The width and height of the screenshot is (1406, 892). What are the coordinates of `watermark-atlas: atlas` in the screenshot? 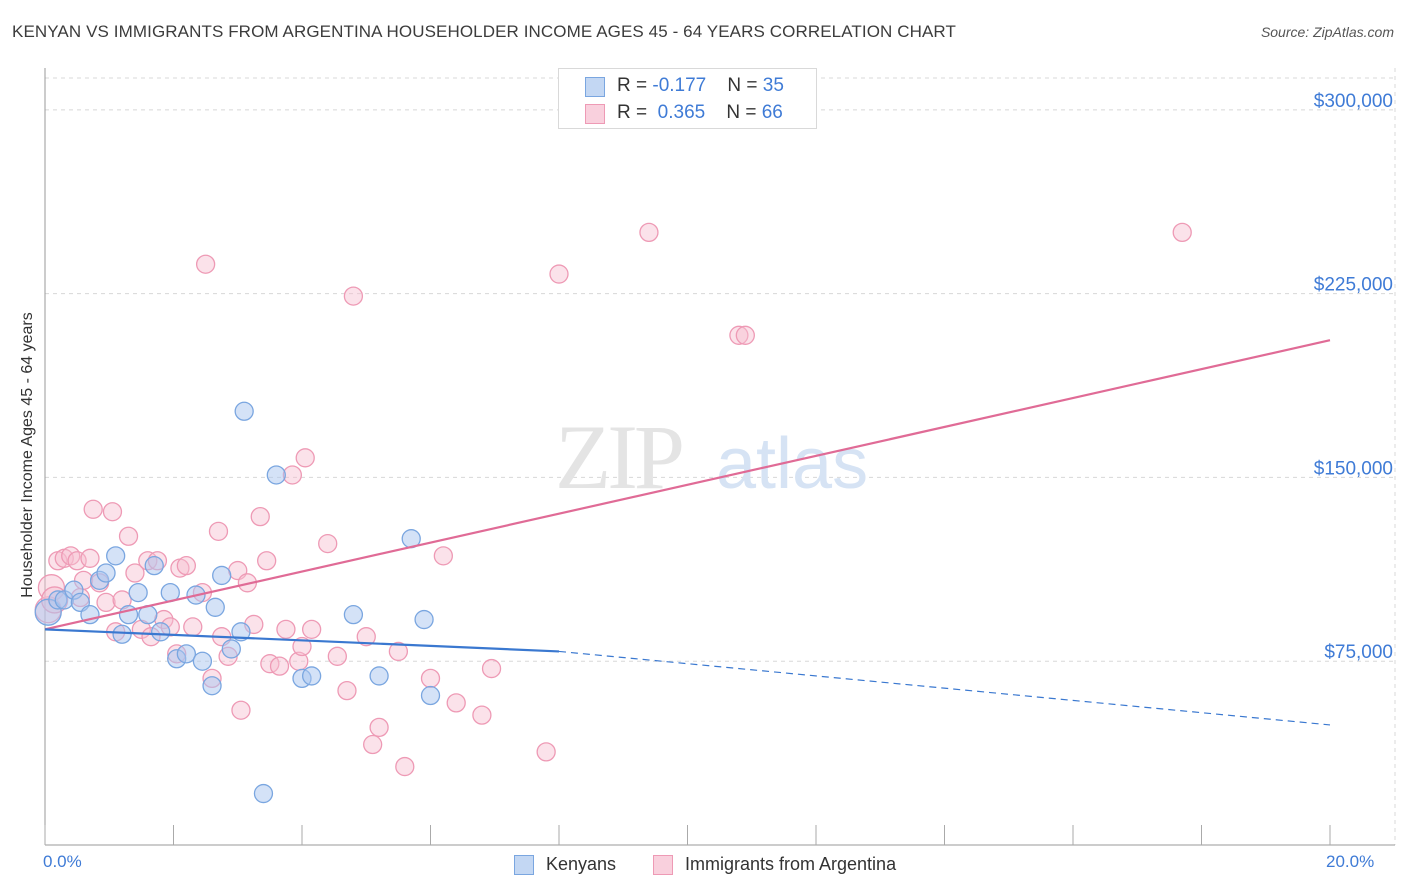 It's located at (792, 464).